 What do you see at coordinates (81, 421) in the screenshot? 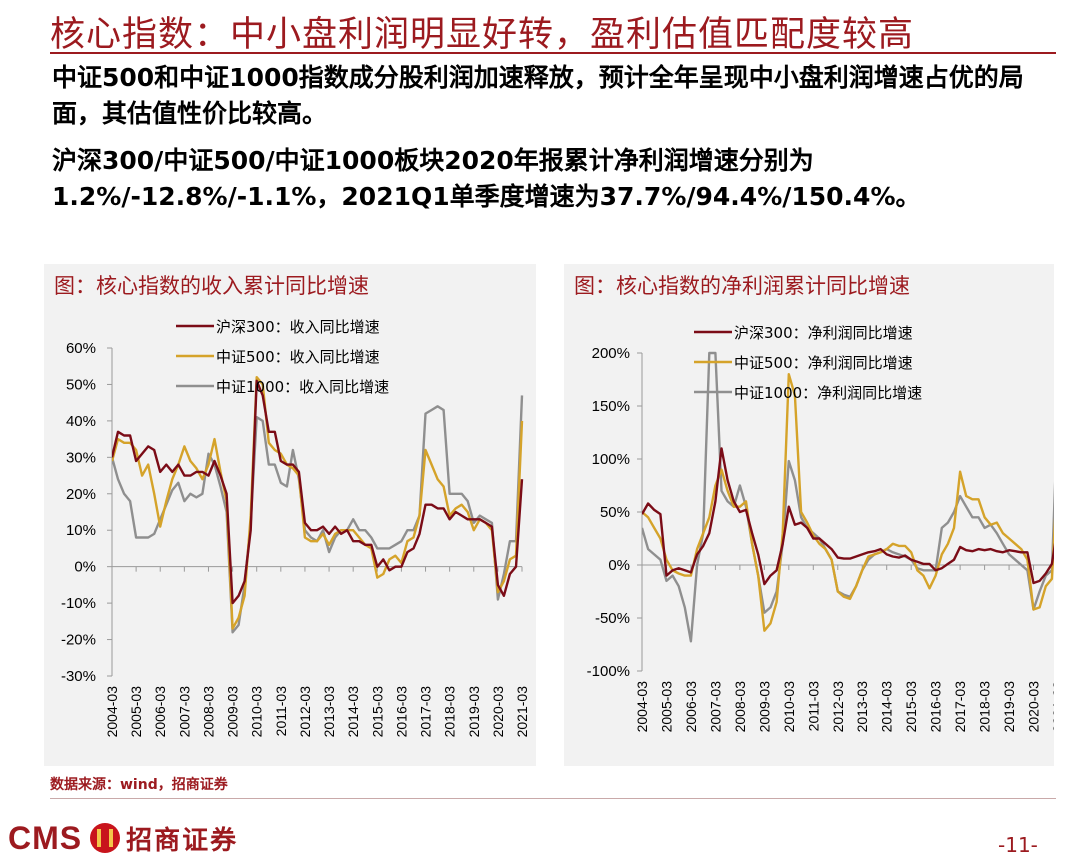
I see `y-tick-label: 40%` at bounding box center [81, 421].